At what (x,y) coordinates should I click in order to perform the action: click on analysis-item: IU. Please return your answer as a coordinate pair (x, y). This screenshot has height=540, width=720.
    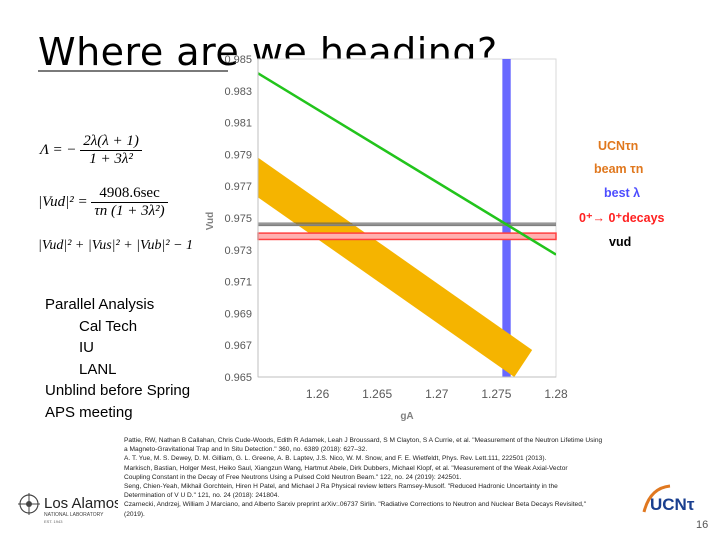
    Looking at the image, I should click on (86, 347).